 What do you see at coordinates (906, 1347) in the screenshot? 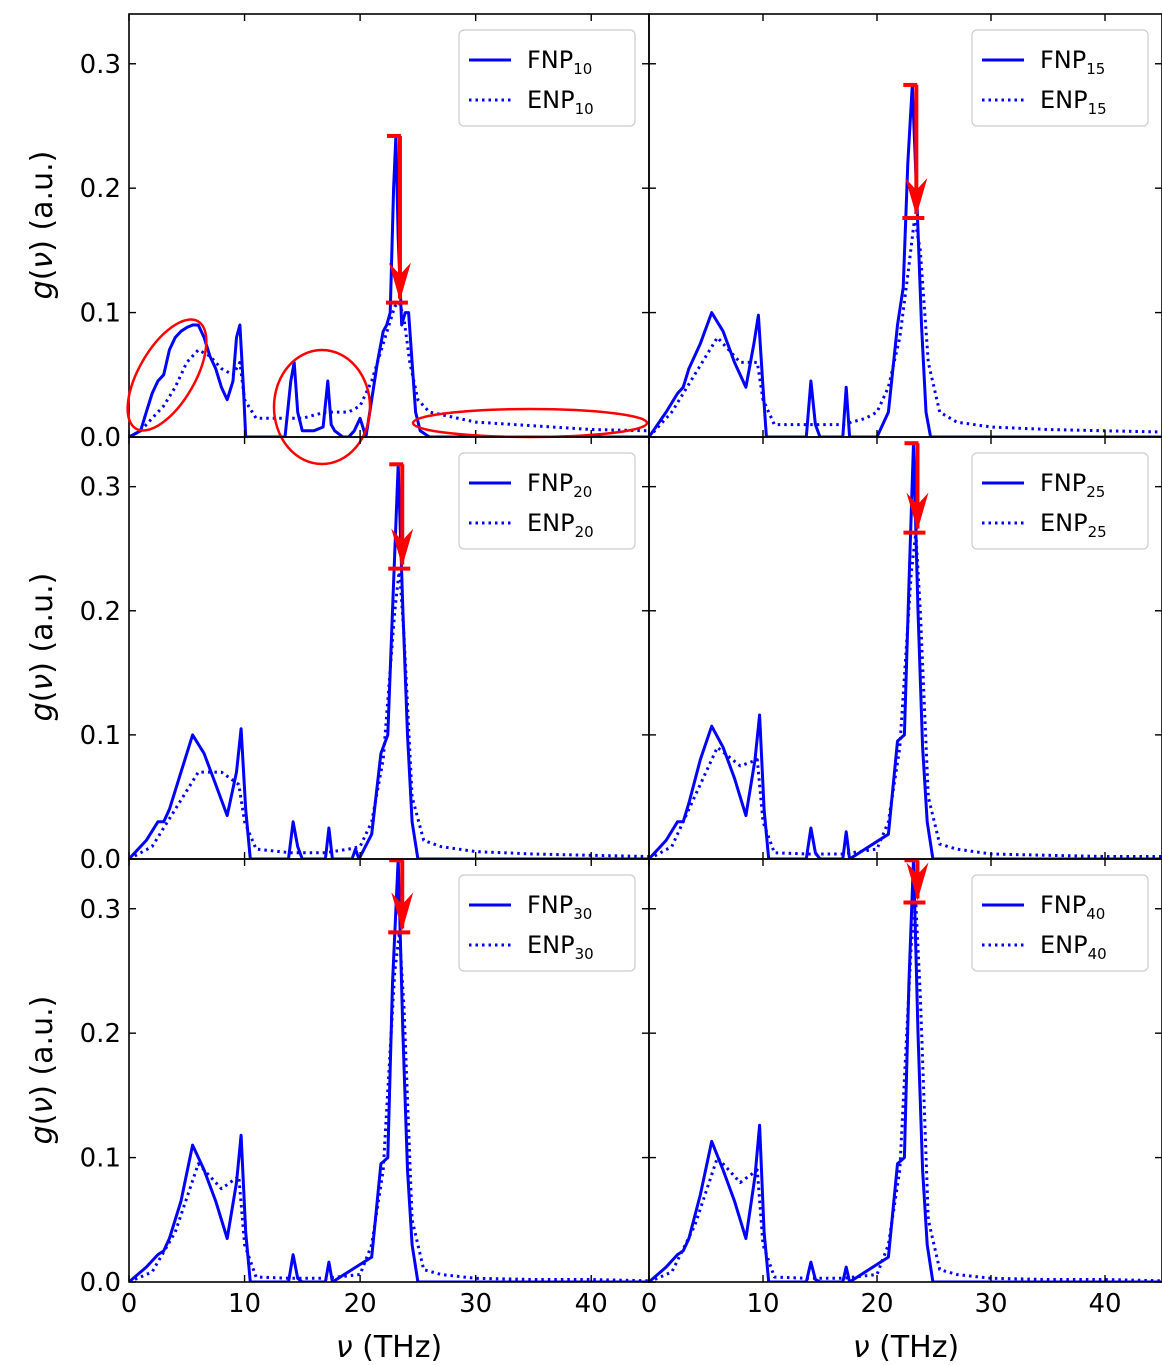
I see `x-axis-title-right: ν (THz)` at bounding box center [906, 1347].